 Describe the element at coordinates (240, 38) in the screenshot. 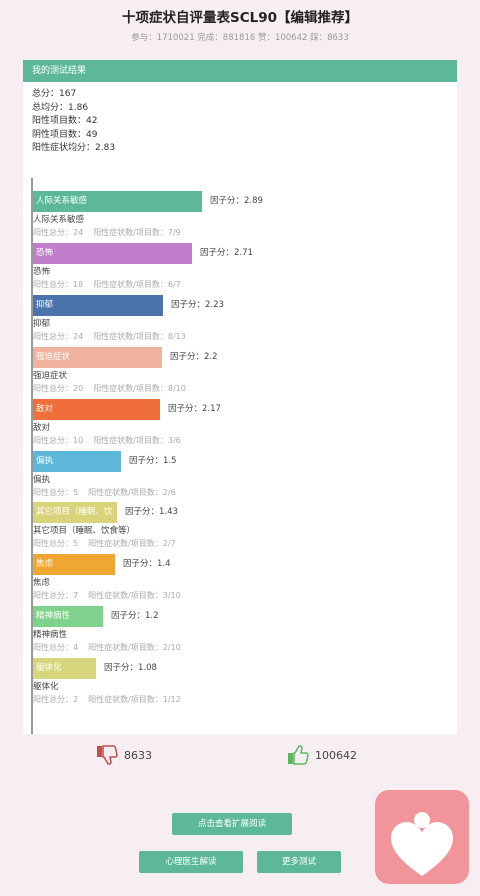

I see `participation-stats: 参与：1710021 完成：881816 赞：100642 踩：8633` at that location.